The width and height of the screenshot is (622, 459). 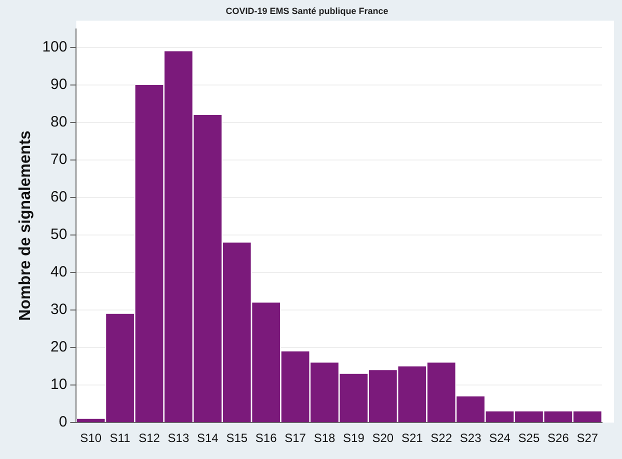 I want to click on y-tick-label: 80, so click(x=59, y=122).